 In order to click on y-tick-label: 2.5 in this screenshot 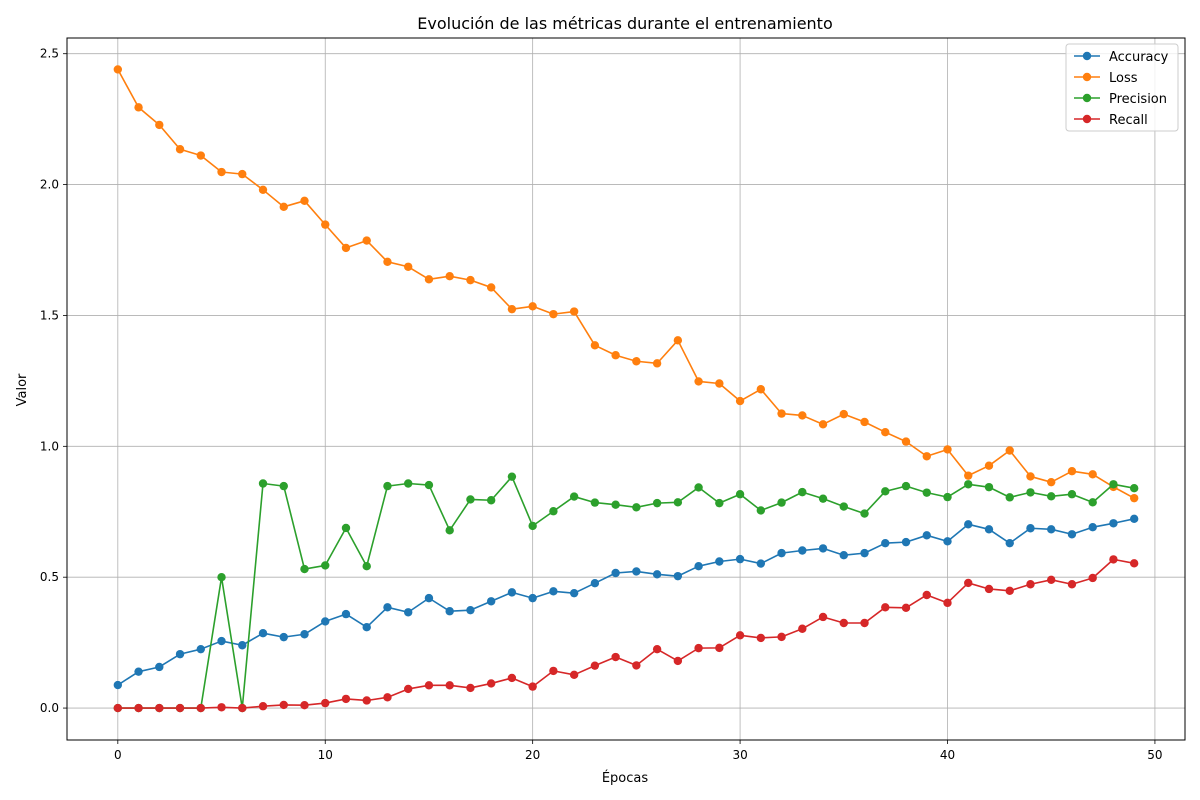, I will do `click(49, 54)`.